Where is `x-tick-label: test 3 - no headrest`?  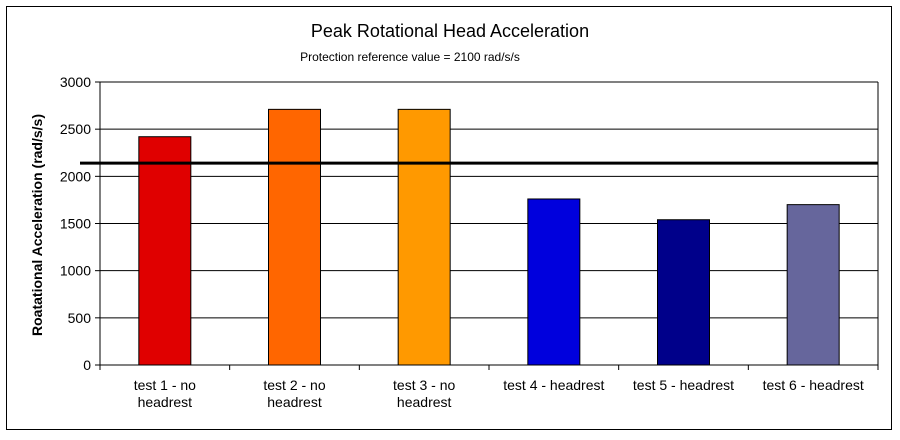
x-tick-label: test 3 - no headrest is located at coordinates (424, 393).